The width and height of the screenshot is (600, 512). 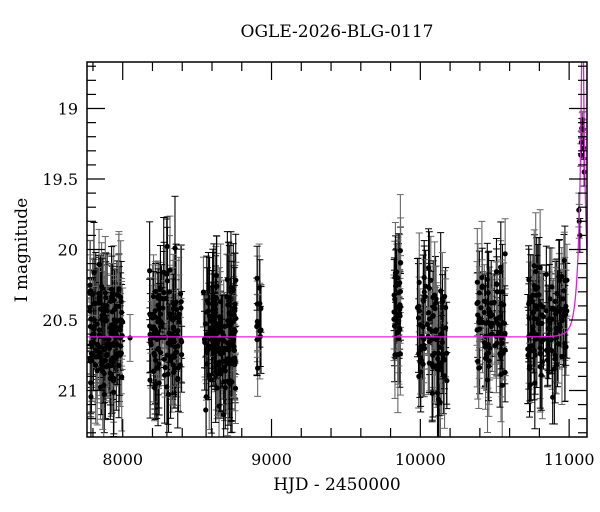 What do you see at coordinates (337, 32) in the screenshot?
I see `chart-title: OGLE-2026-BLG-0117` at bounding box center [337, 32].